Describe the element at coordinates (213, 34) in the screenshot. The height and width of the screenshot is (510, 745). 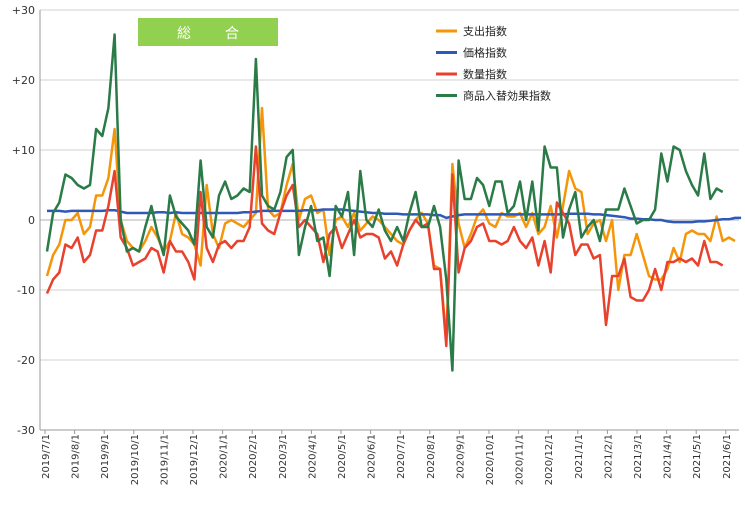
I see `chart-title: 総 合` at that location.